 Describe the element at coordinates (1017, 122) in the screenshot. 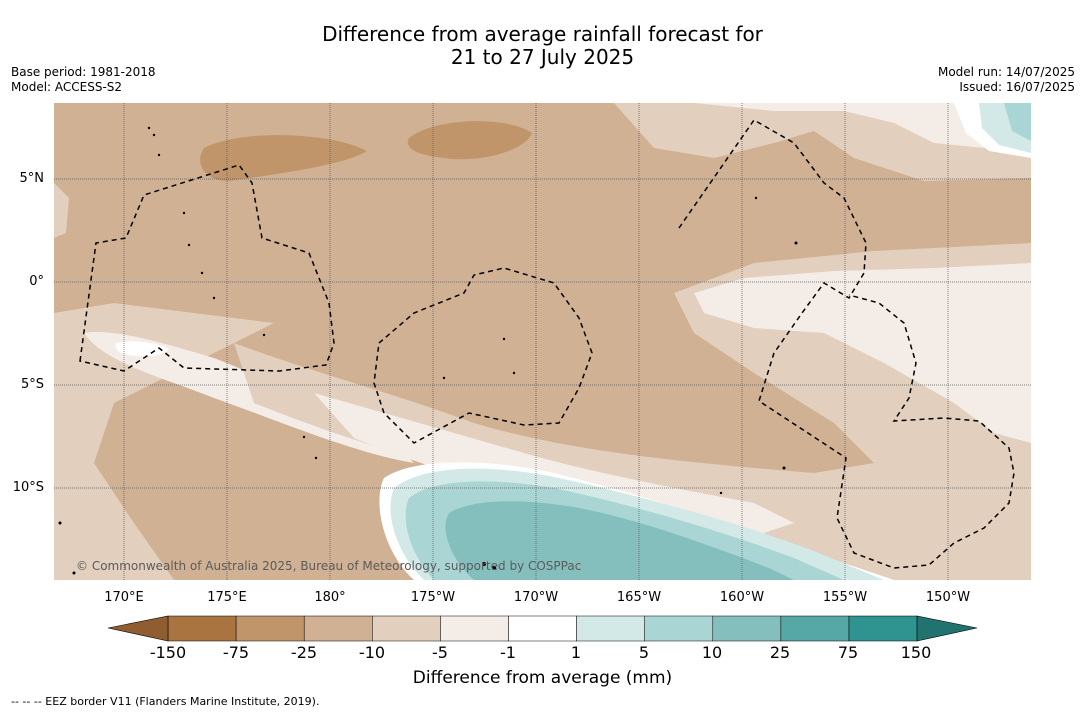

I see `contour-wet-10-northeast` at that location.